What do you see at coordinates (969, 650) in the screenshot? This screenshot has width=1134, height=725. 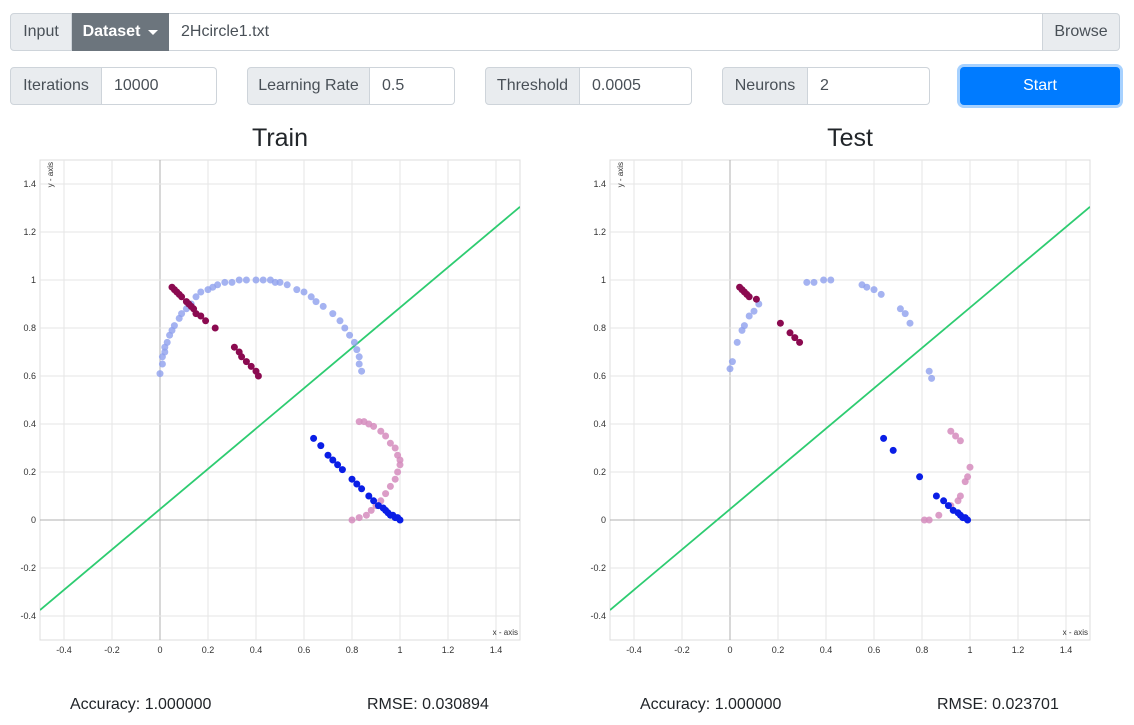 I see `test-x-tick-label: 1` at bounding box center [969, 650].